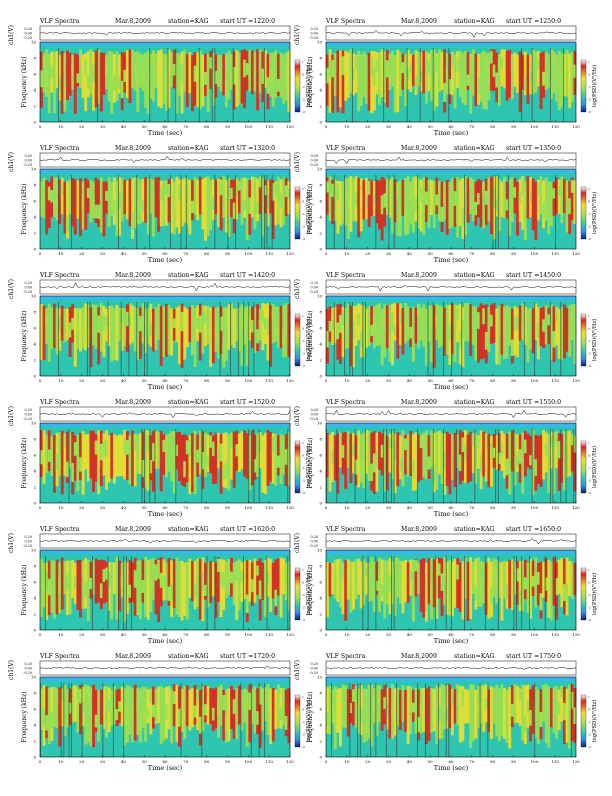 The width and height of the screenshot is (612, 796). Describe the element at coordinates (34, 598) in the screenshot. I see `freq-tick-label: 4` at that location.